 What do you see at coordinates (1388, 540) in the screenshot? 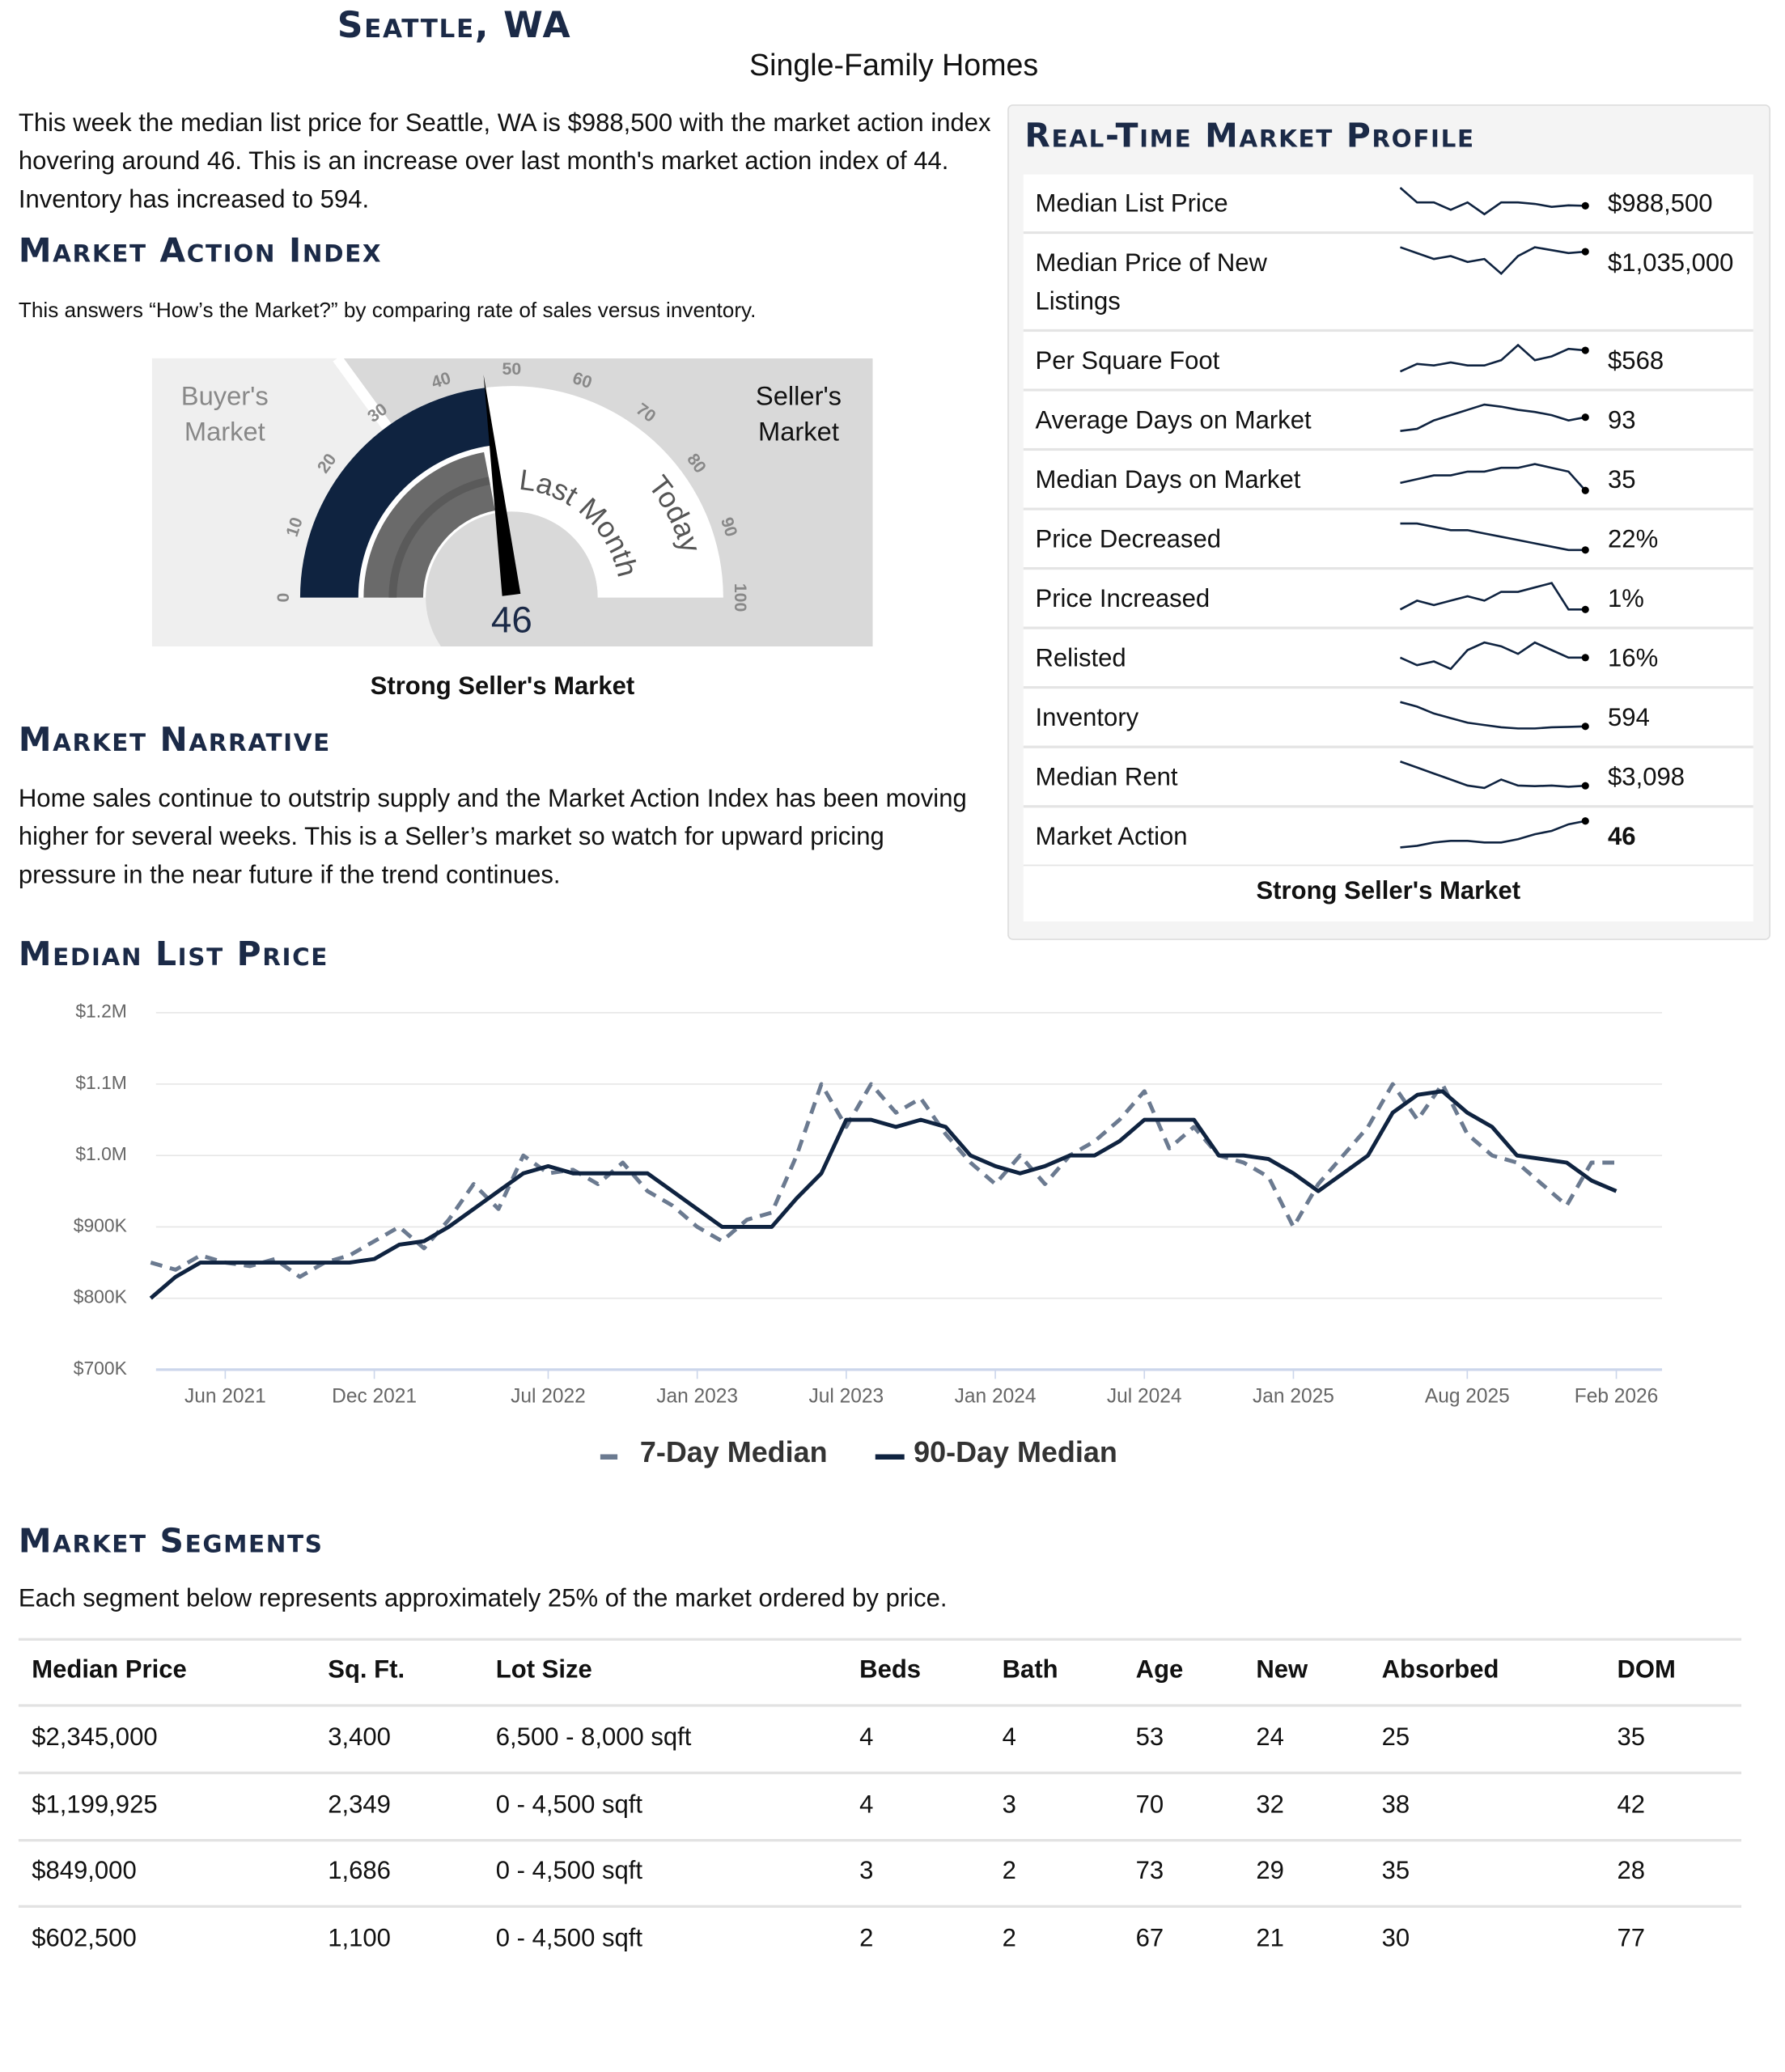
I see `profile-row: Price Decreased 22%` at bounding box center [1388, 540].